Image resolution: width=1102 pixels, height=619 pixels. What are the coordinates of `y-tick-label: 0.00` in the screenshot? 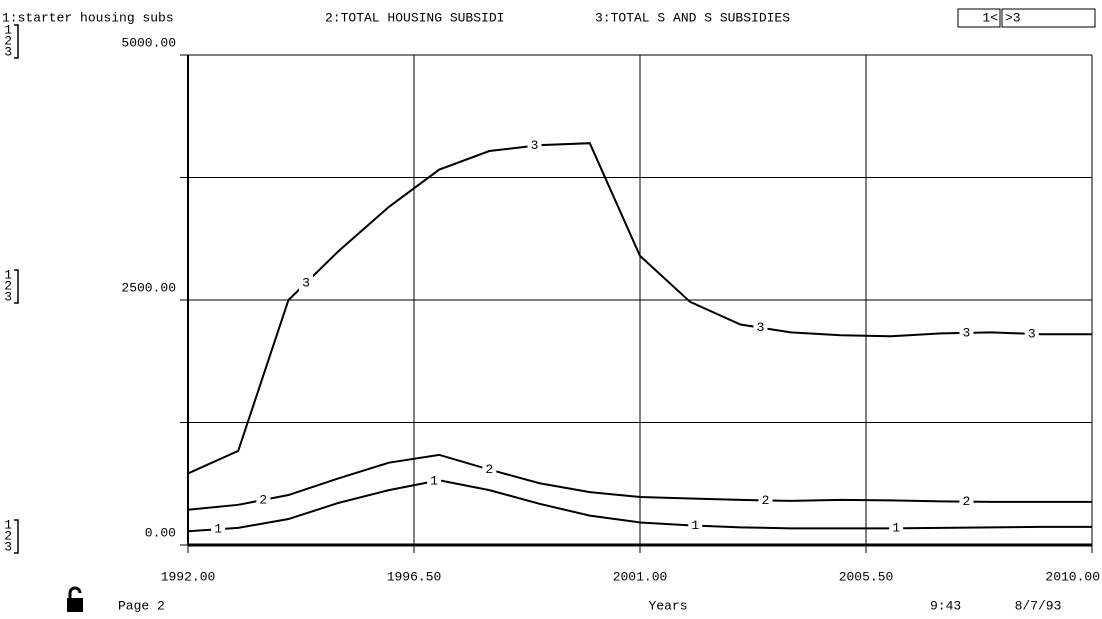 It's located at (160, 532).